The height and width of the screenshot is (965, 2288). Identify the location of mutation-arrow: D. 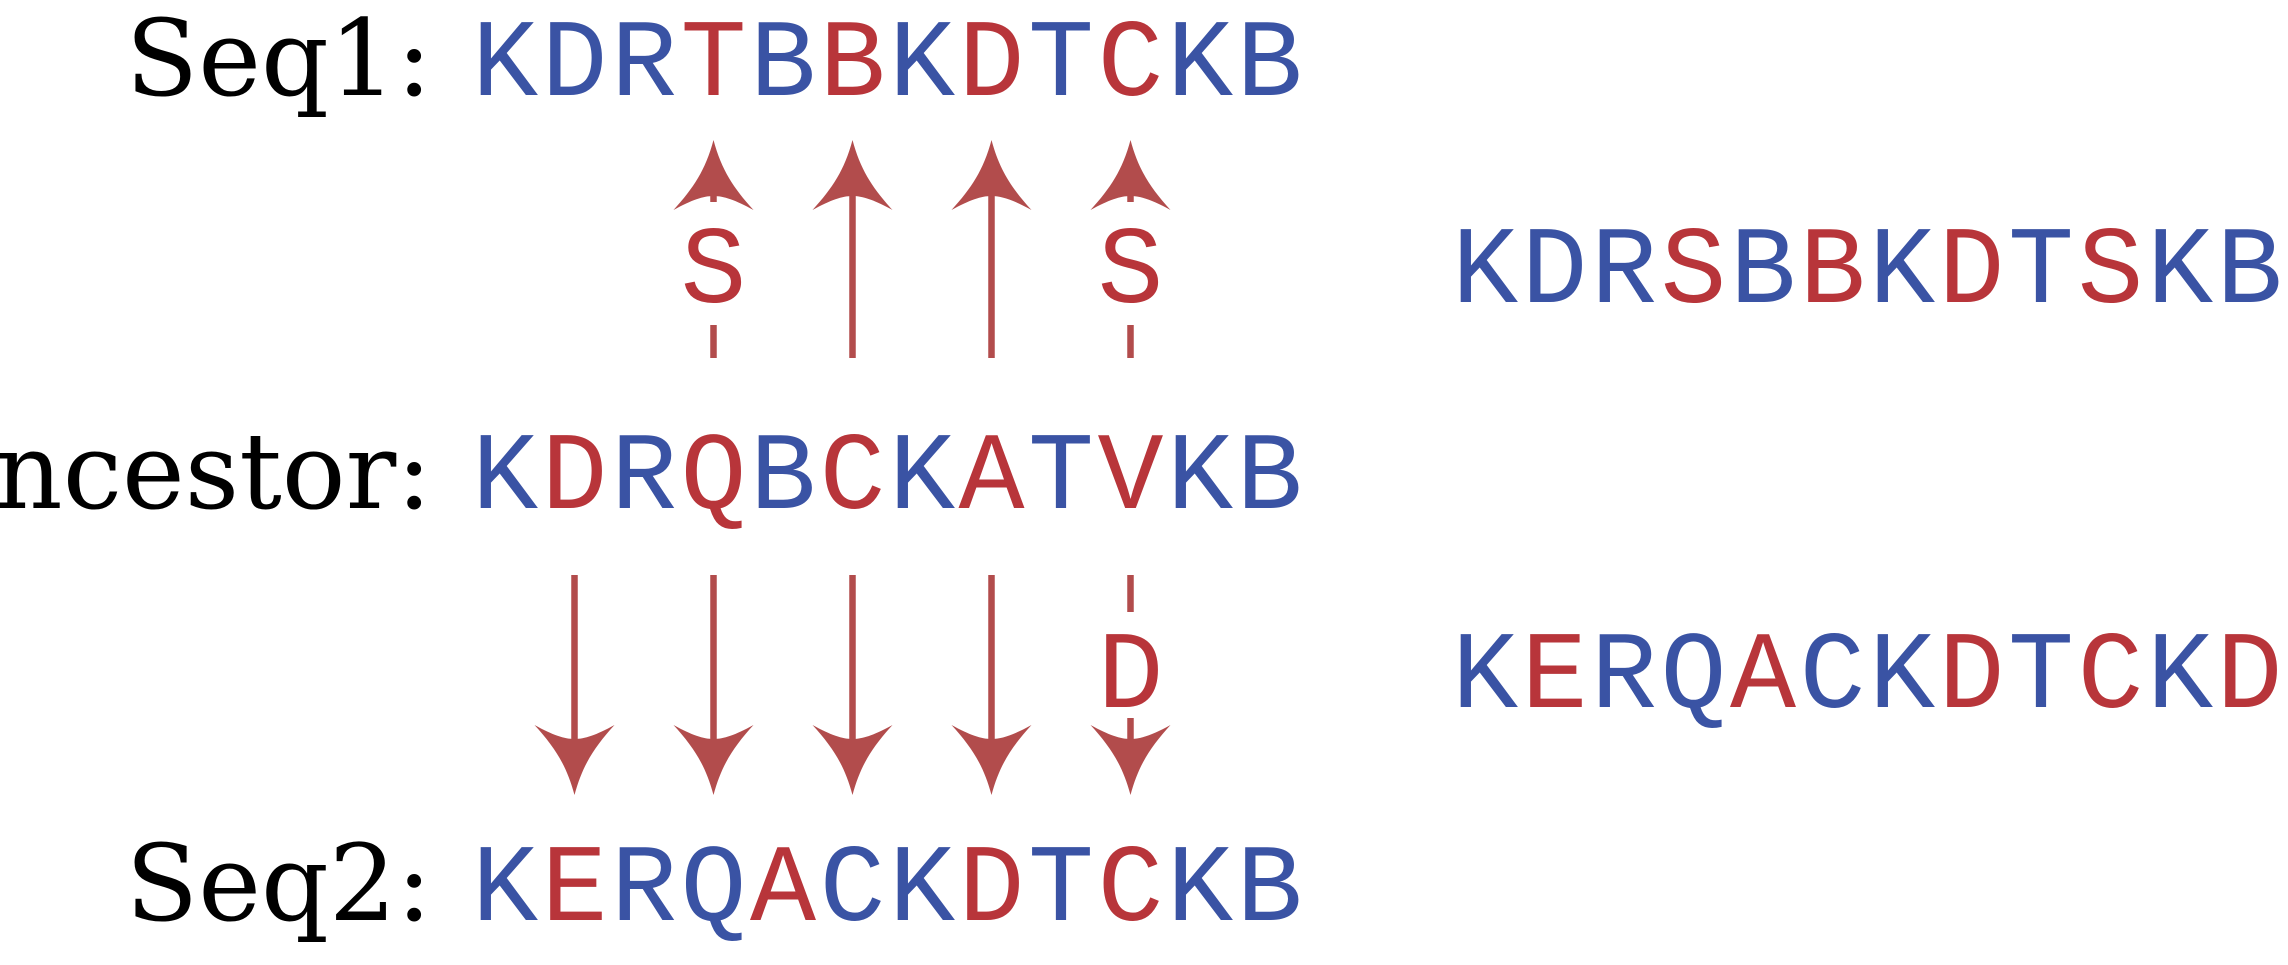
(1130, 685).